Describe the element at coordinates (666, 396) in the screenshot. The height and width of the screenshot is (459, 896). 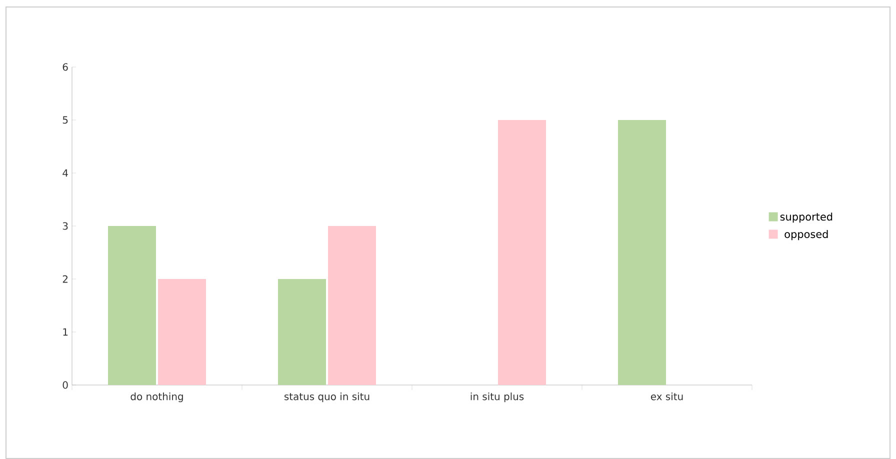
I see `x-tick-label: ex situ` at that location.